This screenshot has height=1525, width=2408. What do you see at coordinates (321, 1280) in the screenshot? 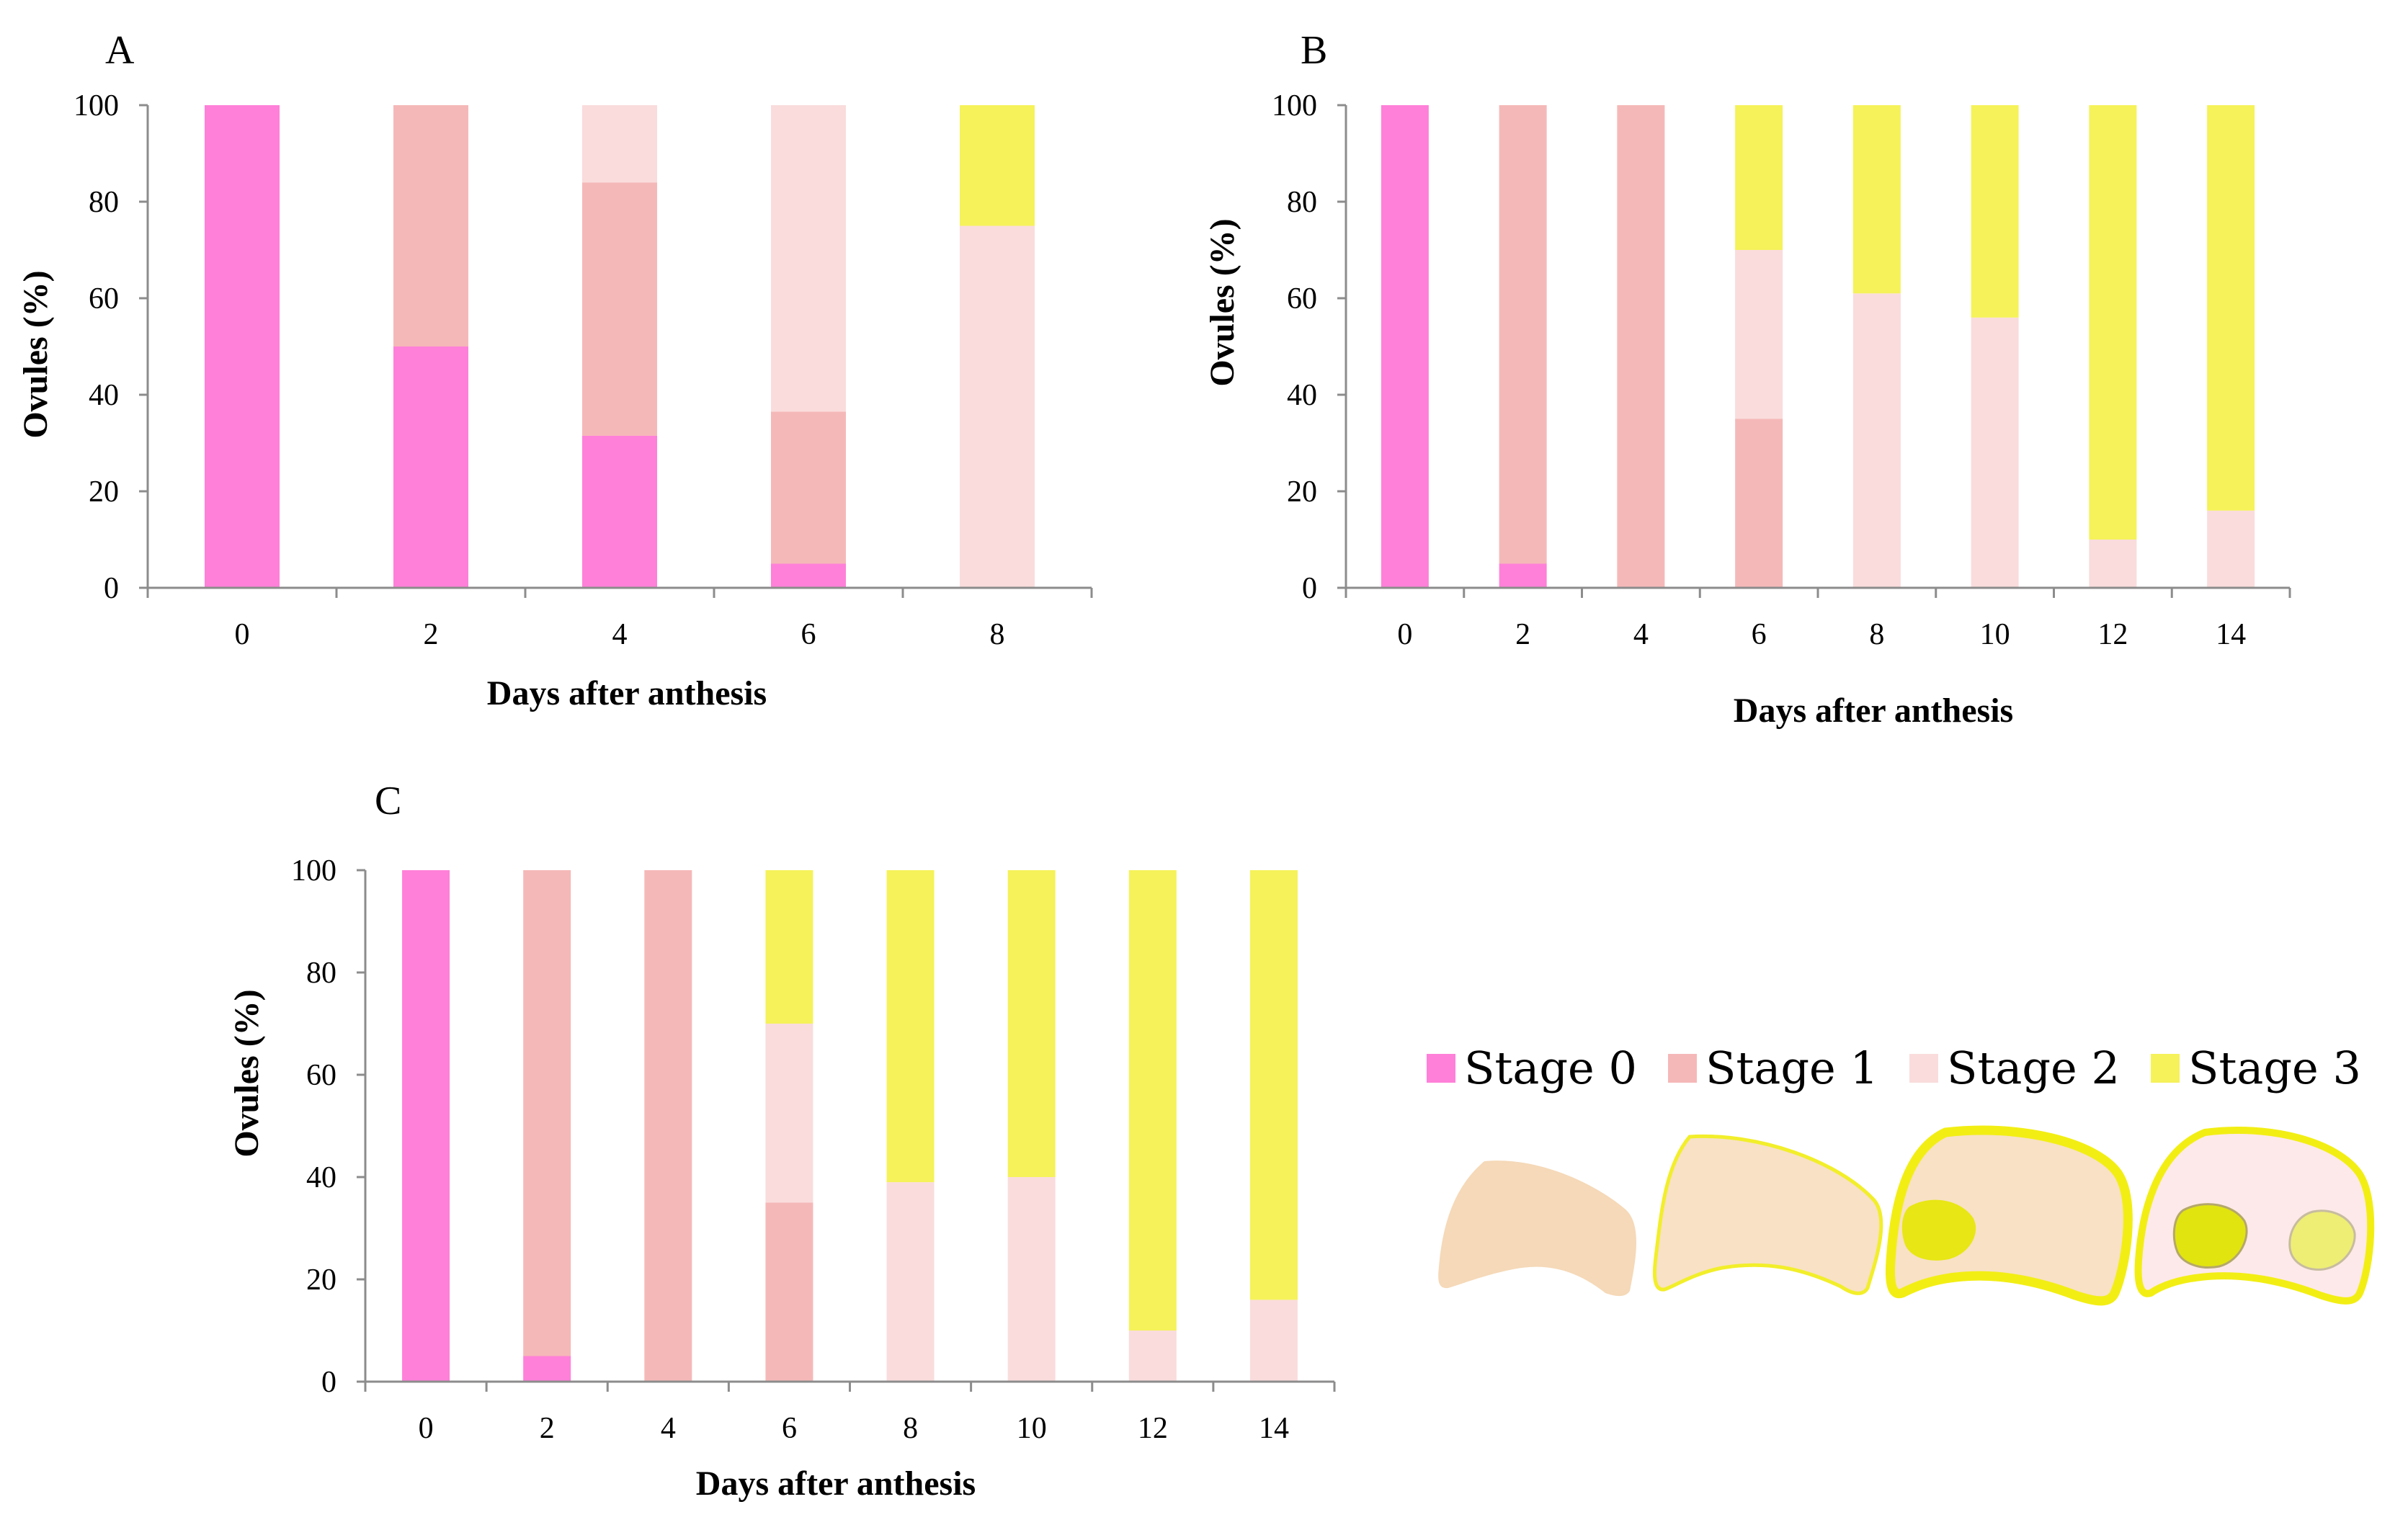
I see `y-tick-label-c-20: 20` at bounding box center [321, 1280].